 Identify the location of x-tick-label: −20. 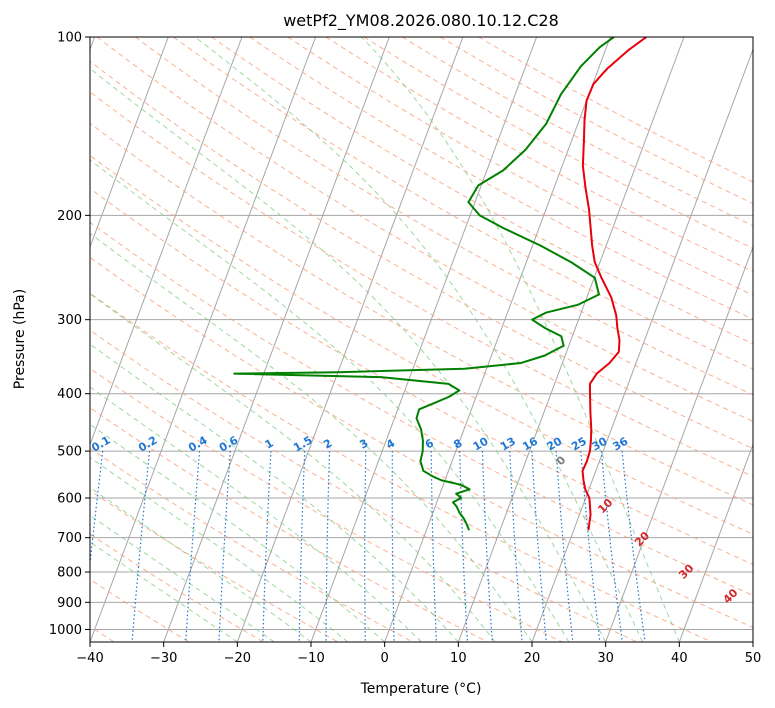
(237, 658).